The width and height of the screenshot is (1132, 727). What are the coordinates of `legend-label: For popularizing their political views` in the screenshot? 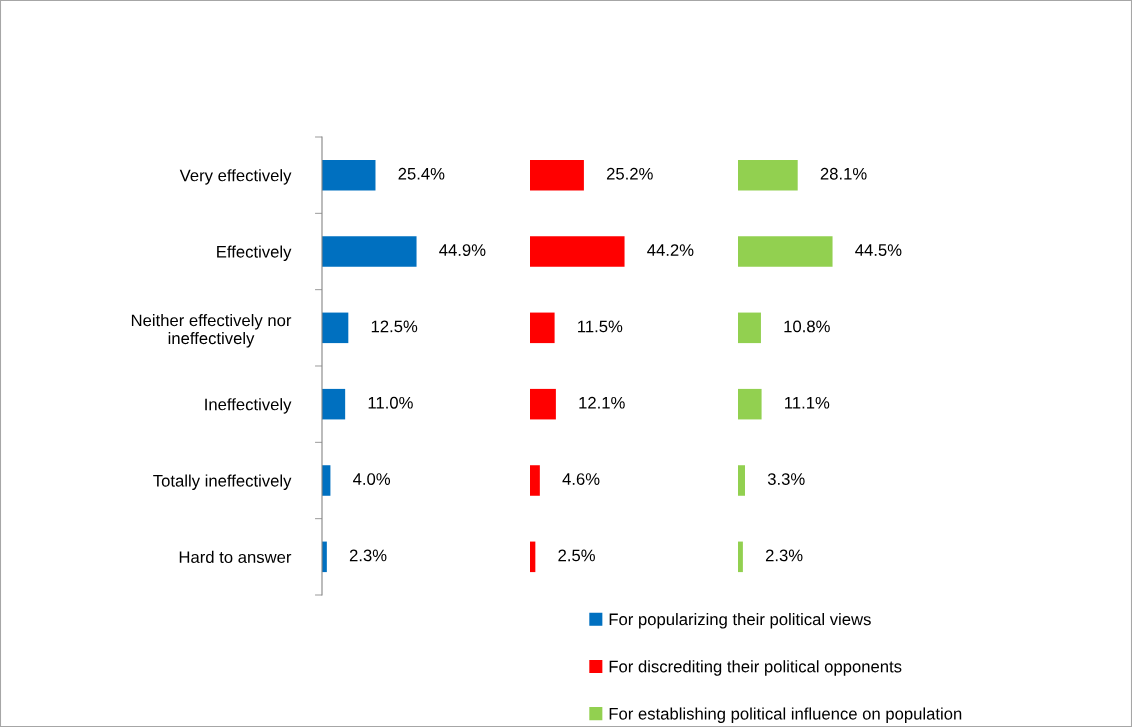 It's located at (740, 621).